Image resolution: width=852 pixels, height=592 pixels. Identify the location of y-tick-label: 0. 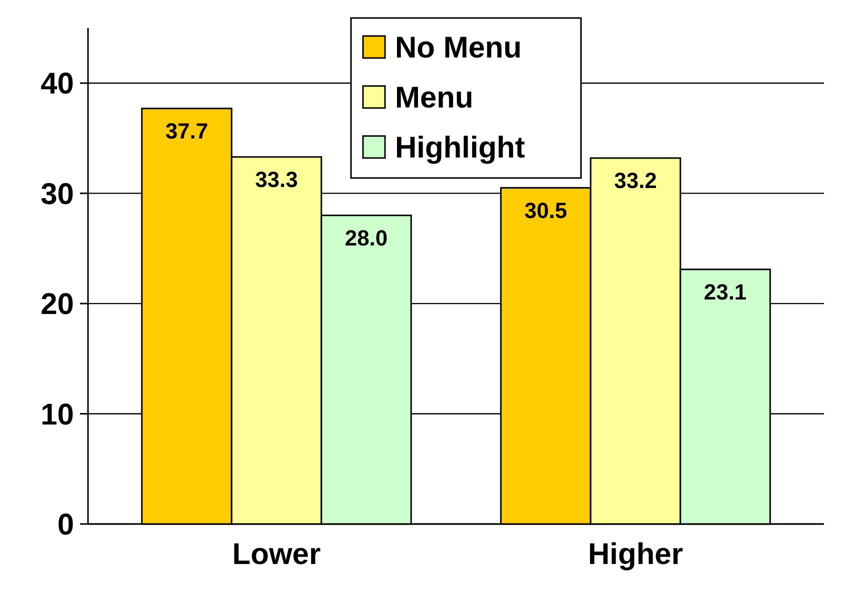
(65, 525).